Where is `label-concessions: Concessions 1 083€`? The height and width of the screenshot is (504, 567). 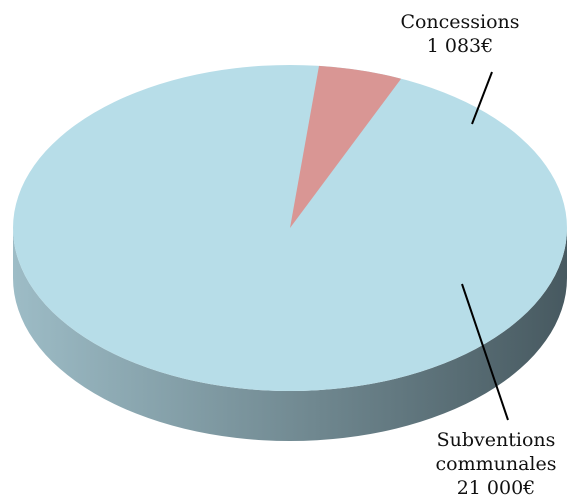
label-concessions: Concessions 1 083€ is located at coordinates (460, 34).